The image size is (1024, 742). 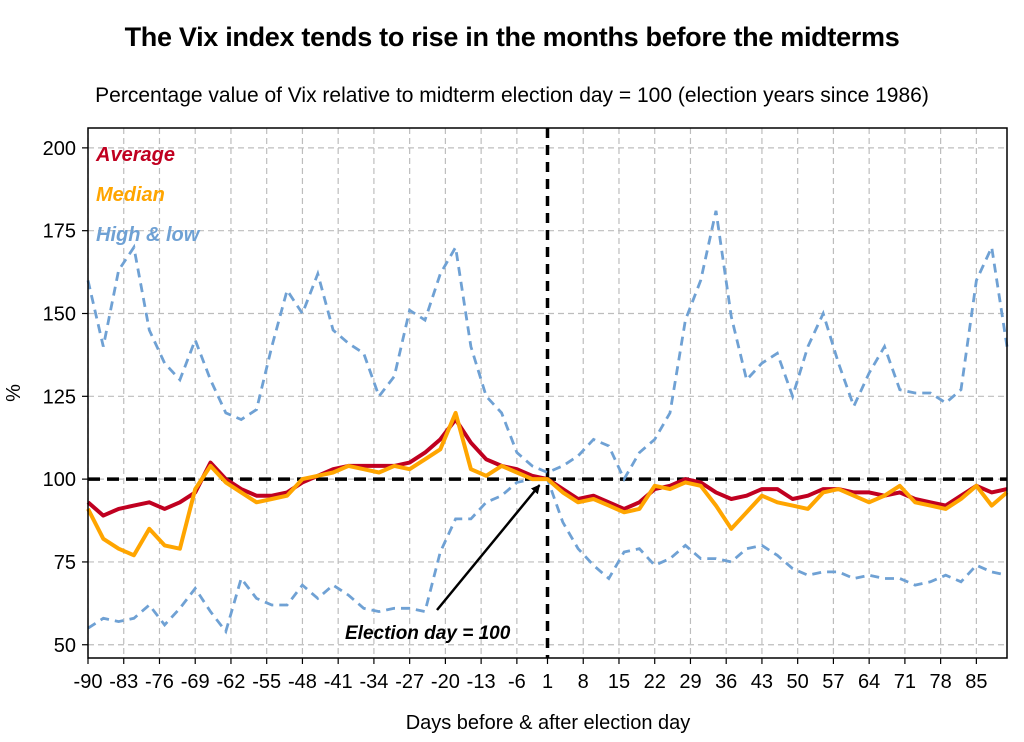 What do you see at coordinates (762, 682) in the screenshot?
I see `x-tick-label: 43` at bounding box center [762, 682].